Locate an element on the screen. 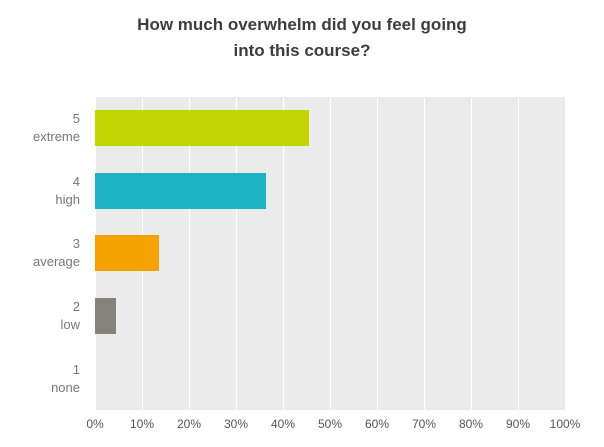  x-tick-50: 50% is located at coordinates (330, 424).